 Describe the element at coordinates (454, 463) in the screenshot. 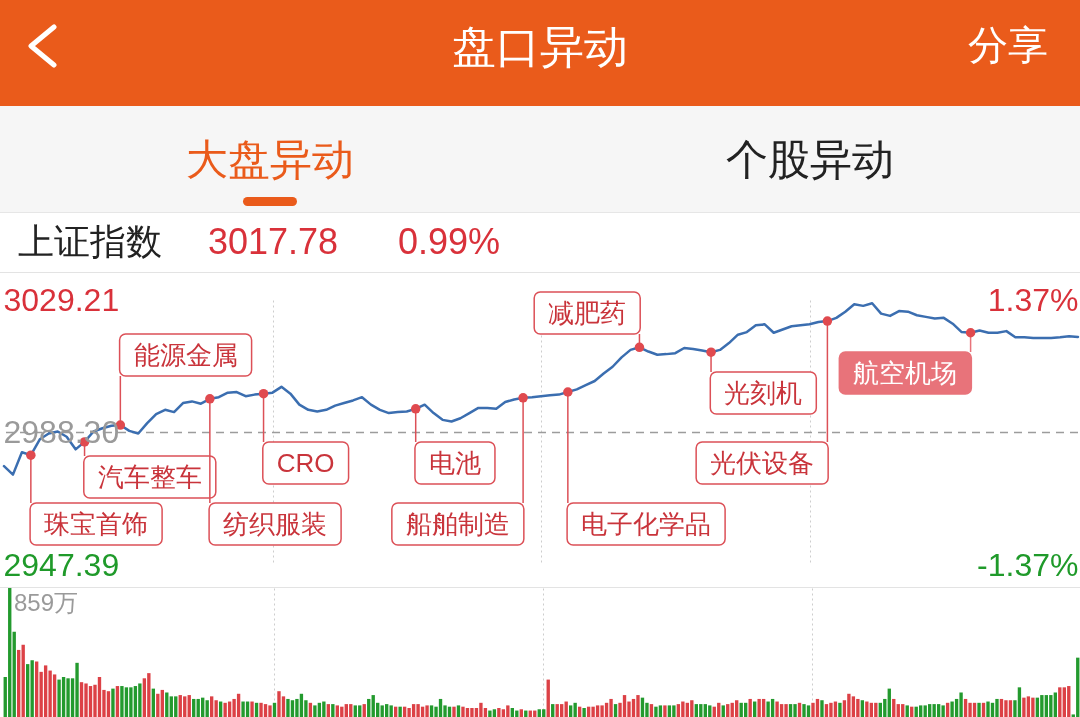

I see `annotation: 电池` at that location.